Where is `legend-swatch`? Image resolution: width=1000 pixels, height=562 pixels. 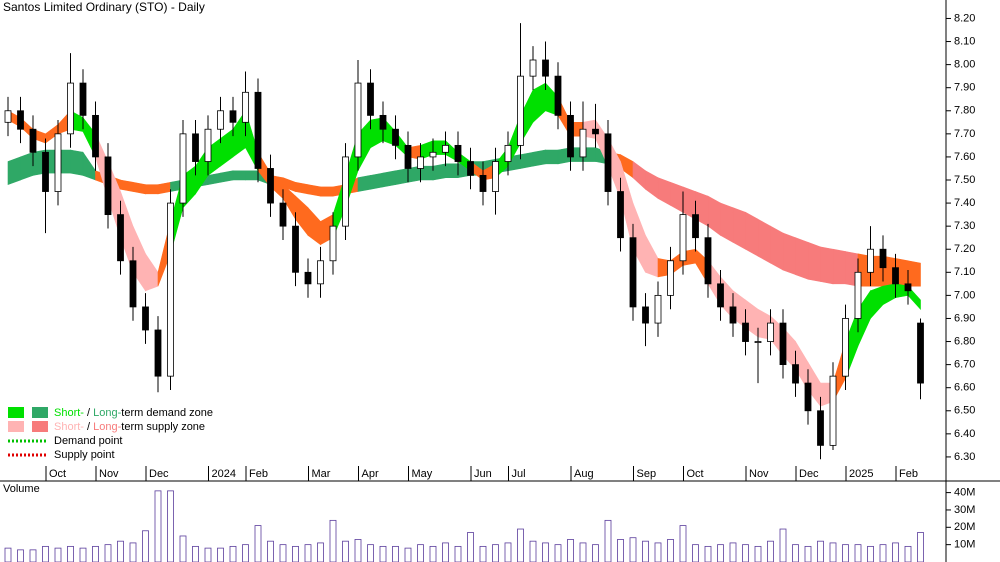 legend-swatch is located at coordinates (40, 412).